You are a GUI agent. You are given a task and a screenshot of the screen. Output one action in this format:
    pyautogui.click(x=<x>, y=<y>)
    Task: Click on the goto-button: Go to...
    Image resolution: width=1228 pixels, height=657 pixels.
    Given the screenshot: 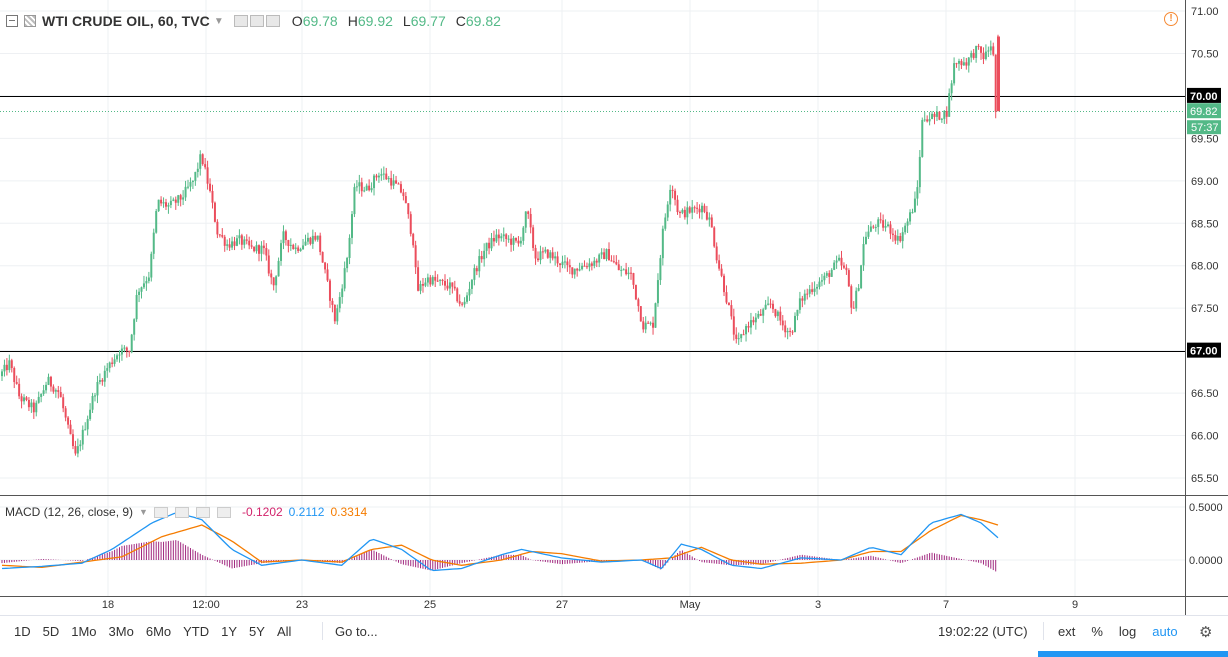 What is the action you would take?
    pyautogui.click(x=356, y=631)
    